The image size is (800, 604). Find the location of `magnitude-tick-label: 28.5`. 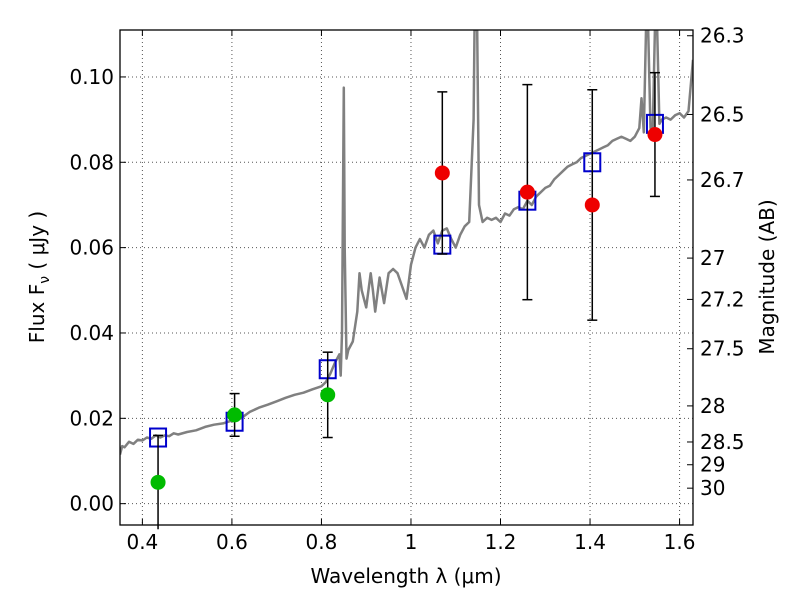

magnitude-tick-label: 28.5 is located at coordinates (722, 442).